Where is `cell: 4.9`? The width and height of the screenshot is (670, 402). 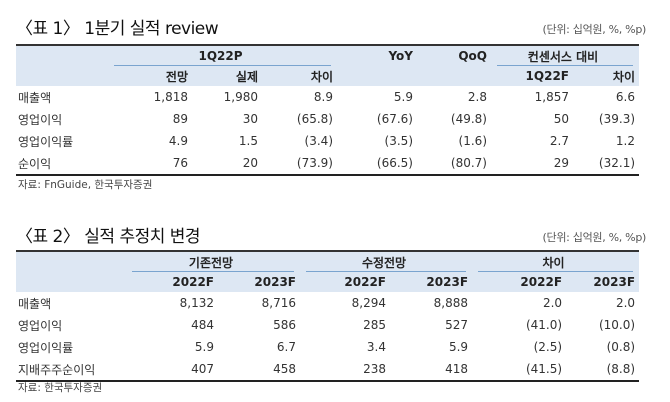 cell: 4.9 is located at coordinates (178, 141).